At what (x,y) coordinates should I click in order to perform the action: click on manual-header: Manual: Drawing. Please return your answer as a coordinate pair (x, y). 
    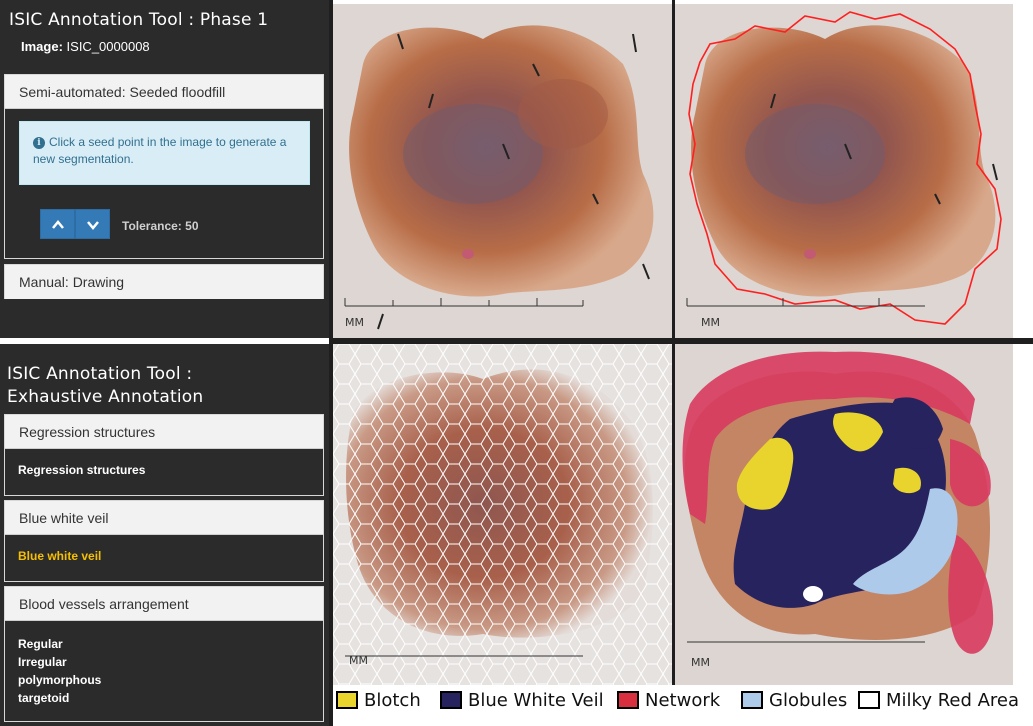
    Looking at the image, I should click on (164, 282).